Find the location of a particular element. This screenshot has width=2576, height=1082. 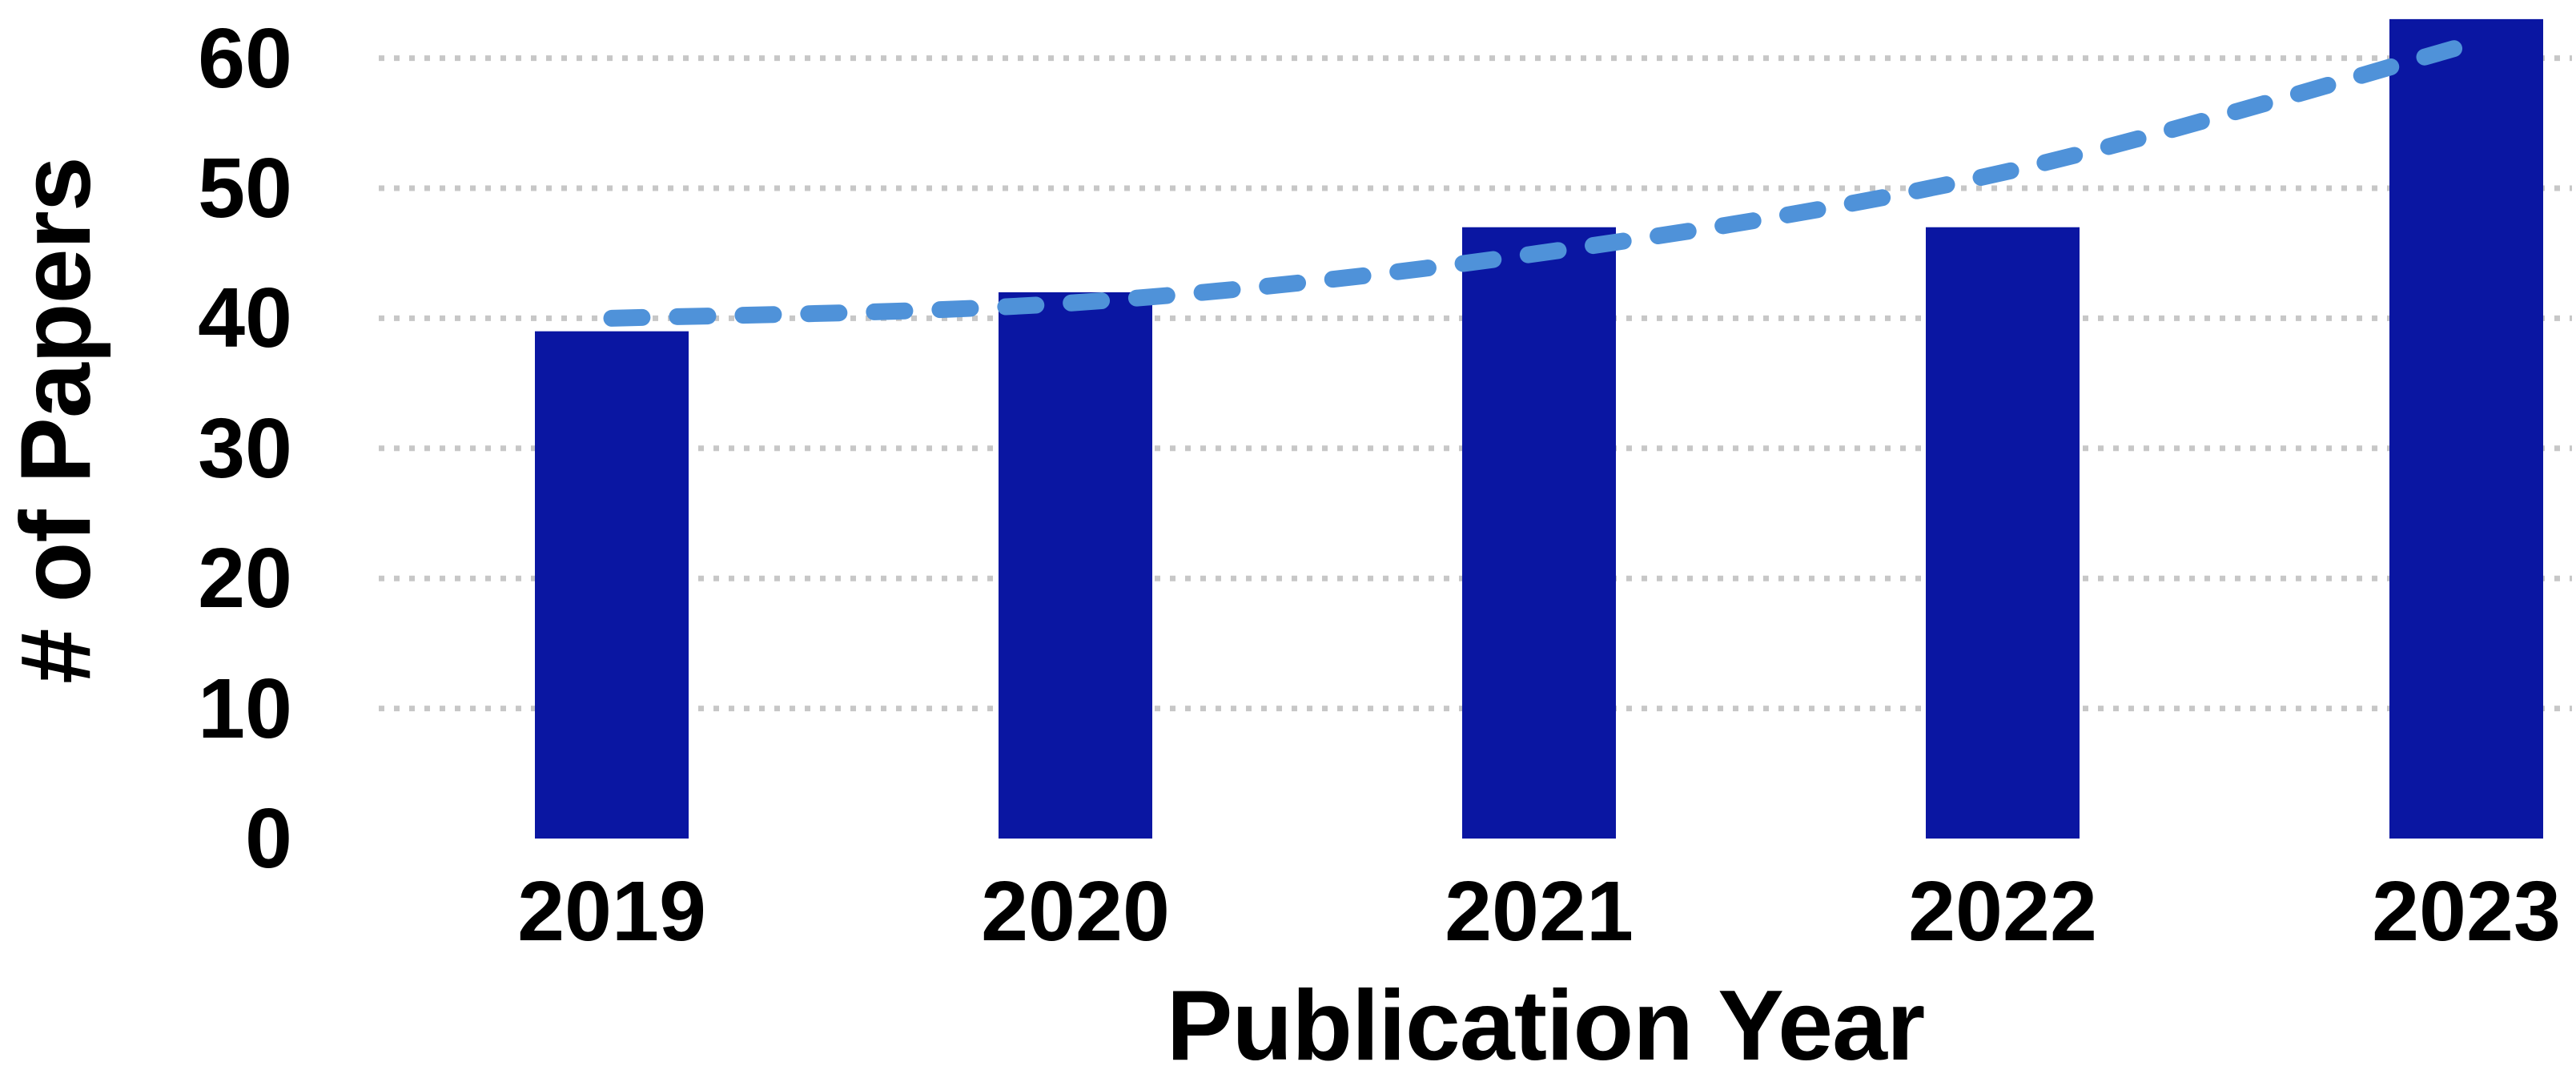

y-tick-label: 10 is located at coordinates (245, 708).